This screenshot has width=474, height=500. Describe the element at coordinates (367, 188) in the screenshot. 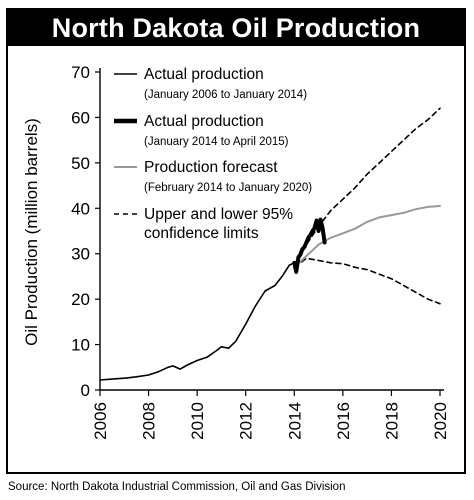

I see `series-upper-limit` at that location.